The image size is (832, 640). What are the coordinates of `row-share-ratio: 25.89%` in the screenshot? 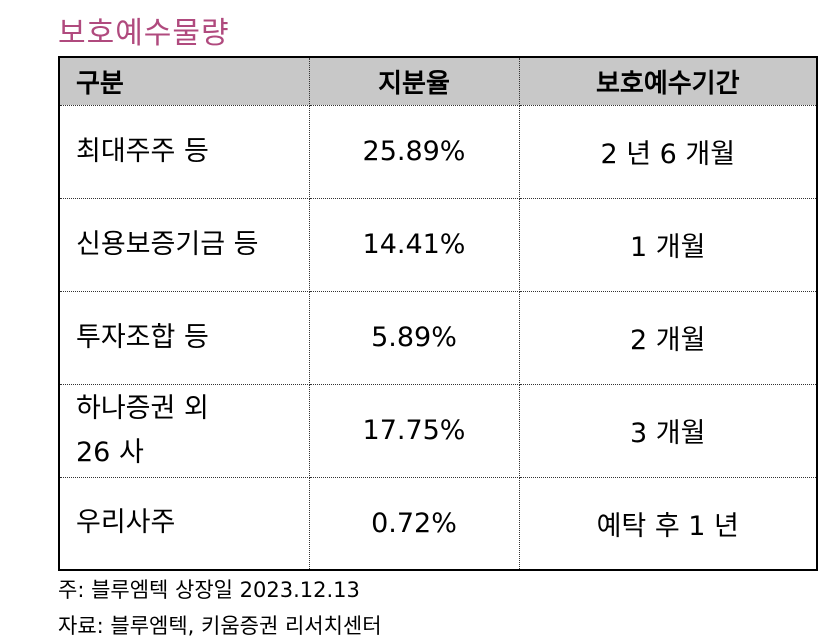 It's located at (414, 151).